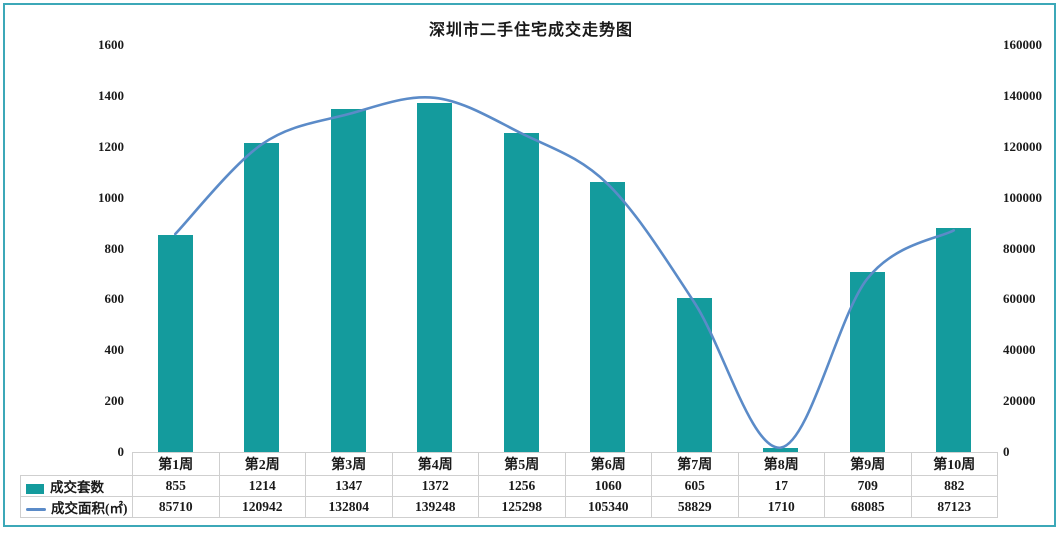  What do you see at coordinates (954, 486) in the screenshot?
I see `value-cell: 882` at bounding box center [954, 486].